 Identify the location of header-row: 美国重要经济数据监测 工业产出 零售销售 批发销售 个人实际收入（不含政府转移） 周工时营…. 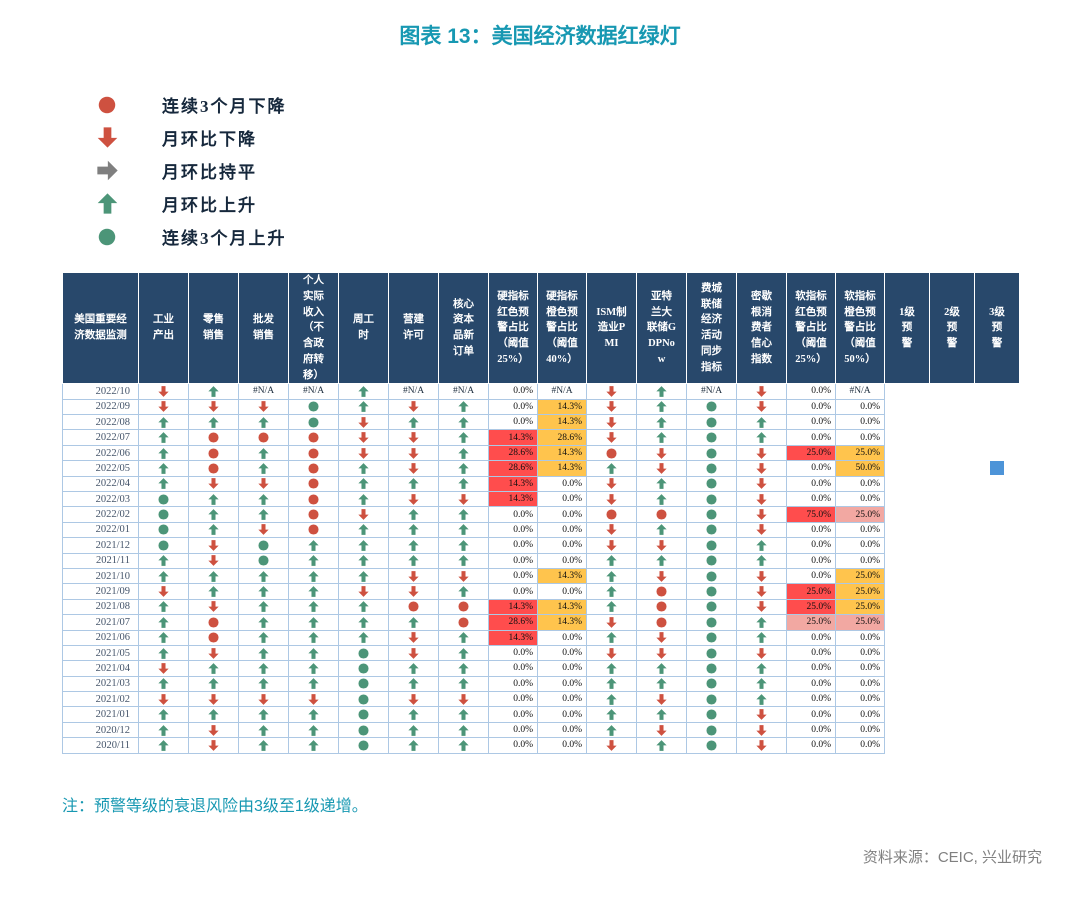
(541, 328).